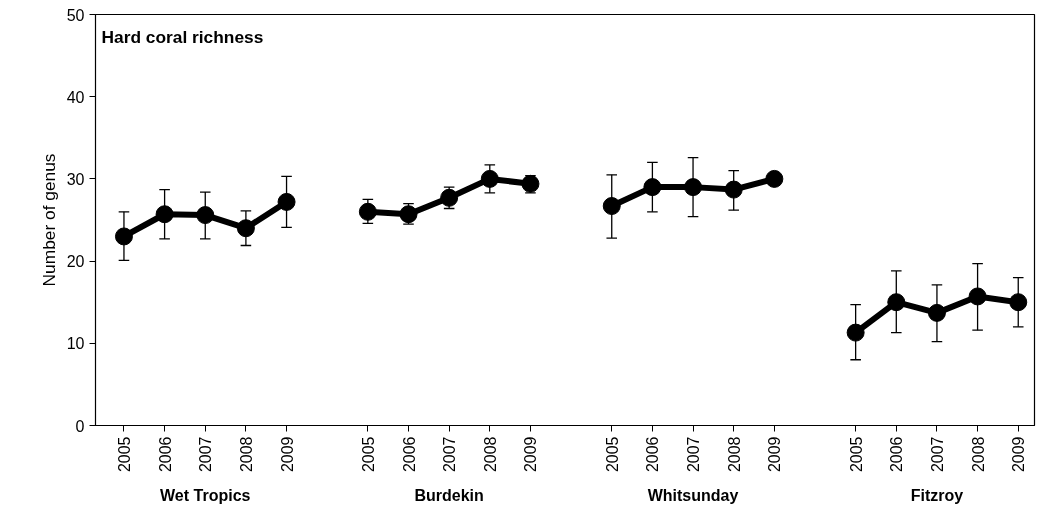 The height and width of the screenshot is (506, 1042). I want to click on text: Burdekin, so click(449, 495).